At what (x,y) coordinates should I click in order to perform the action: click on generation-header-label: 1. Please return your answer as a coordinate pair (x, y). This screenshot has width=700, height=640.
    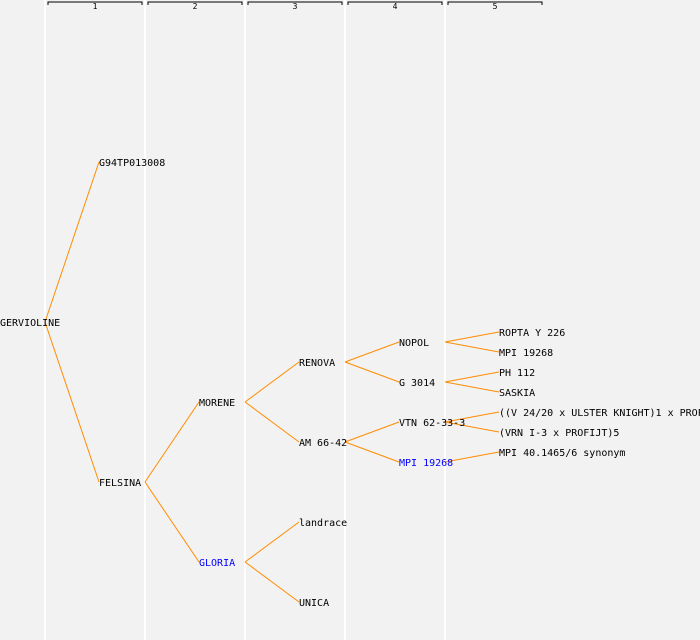
    Looking at the image, I should click on (95, 6).